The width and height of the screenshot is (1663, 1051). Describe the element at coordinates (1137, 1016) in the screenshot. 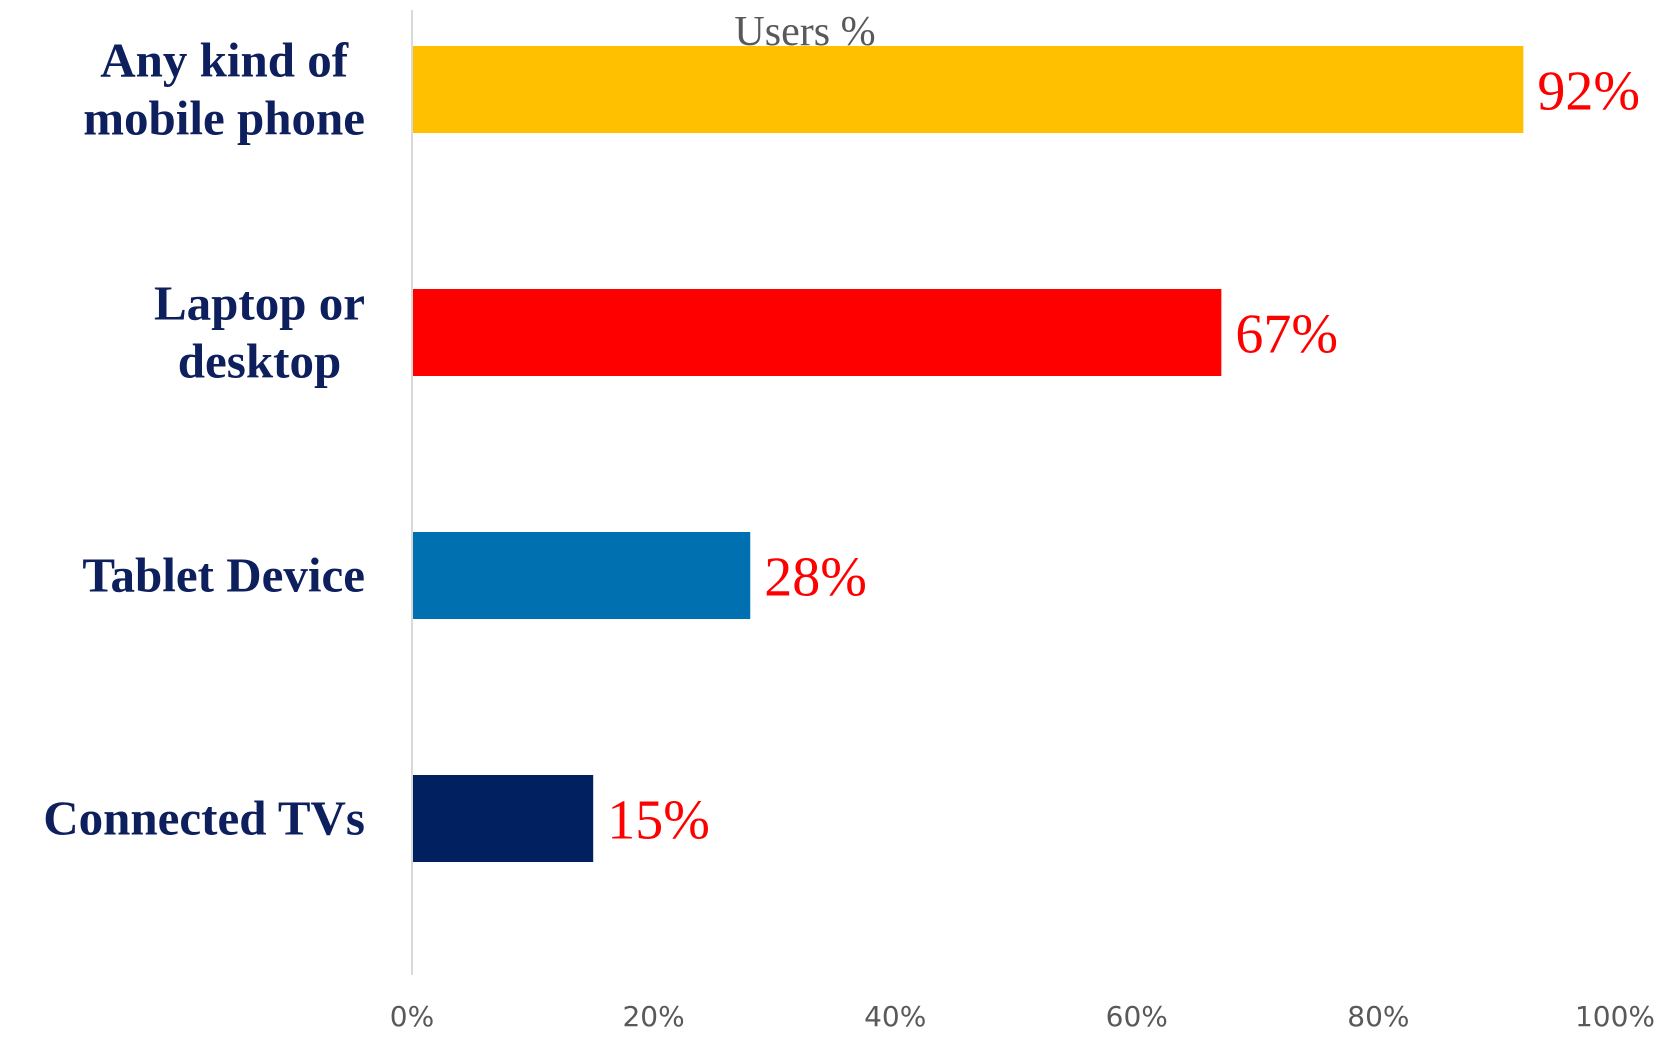

I see `tick-label: 60%` at that location.